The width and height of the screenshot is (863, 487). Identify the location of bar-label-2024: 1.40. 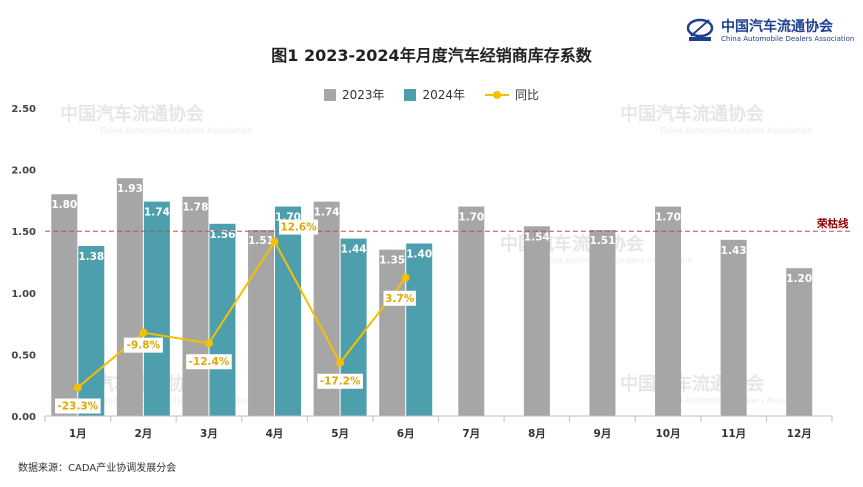
(419, 255).